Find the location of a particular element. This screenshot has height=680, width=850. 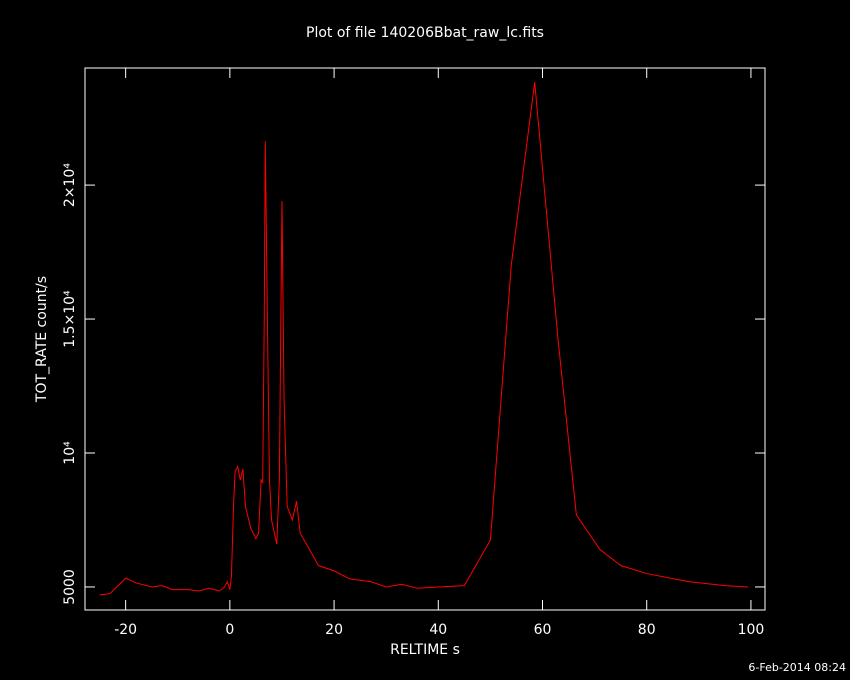

x-tick-label: 20 is located at coordinates (334, 630).